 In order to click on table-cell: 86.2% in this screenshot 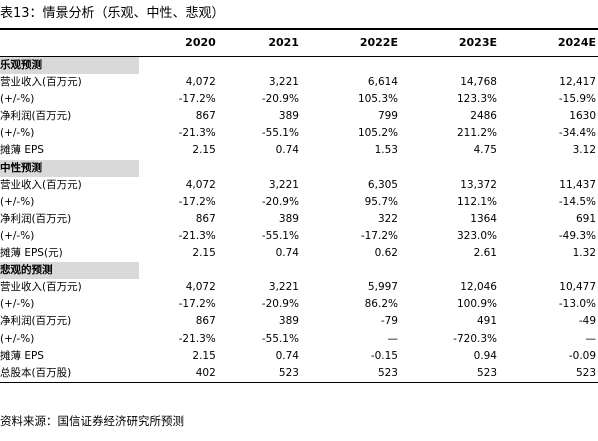, I will do `click(381, 304)`.